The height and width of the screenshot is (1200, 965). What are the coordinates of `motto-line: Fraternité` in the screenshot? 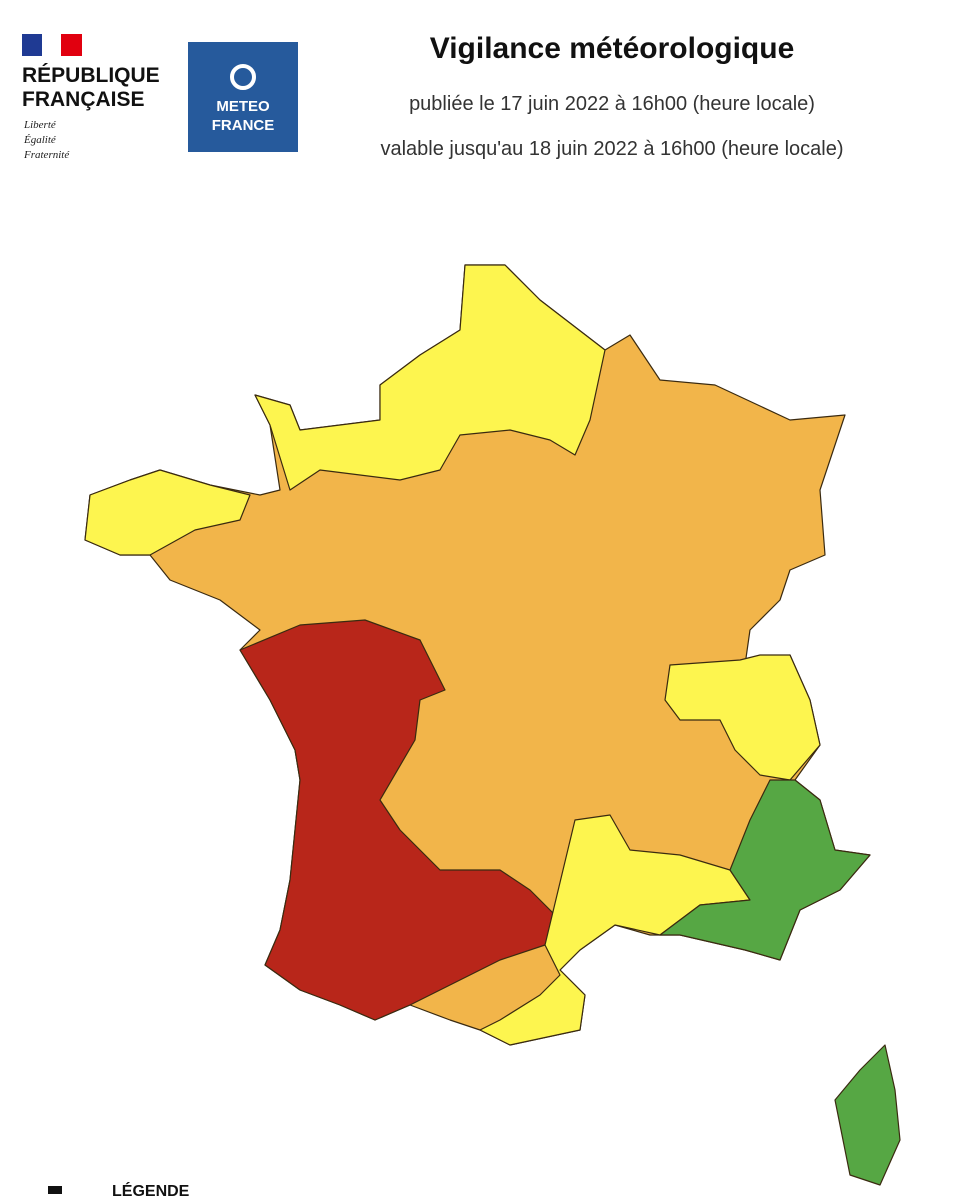 It's located at (46, 155).